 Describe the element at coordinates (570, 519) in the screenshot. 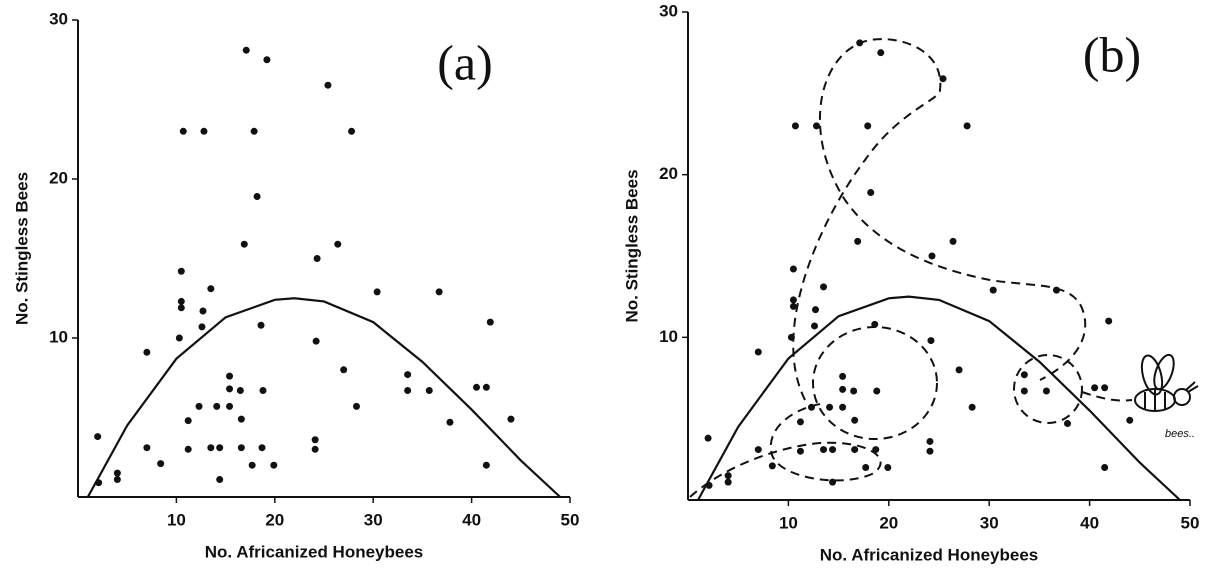

I see `x-tick-label: 50` at that location.